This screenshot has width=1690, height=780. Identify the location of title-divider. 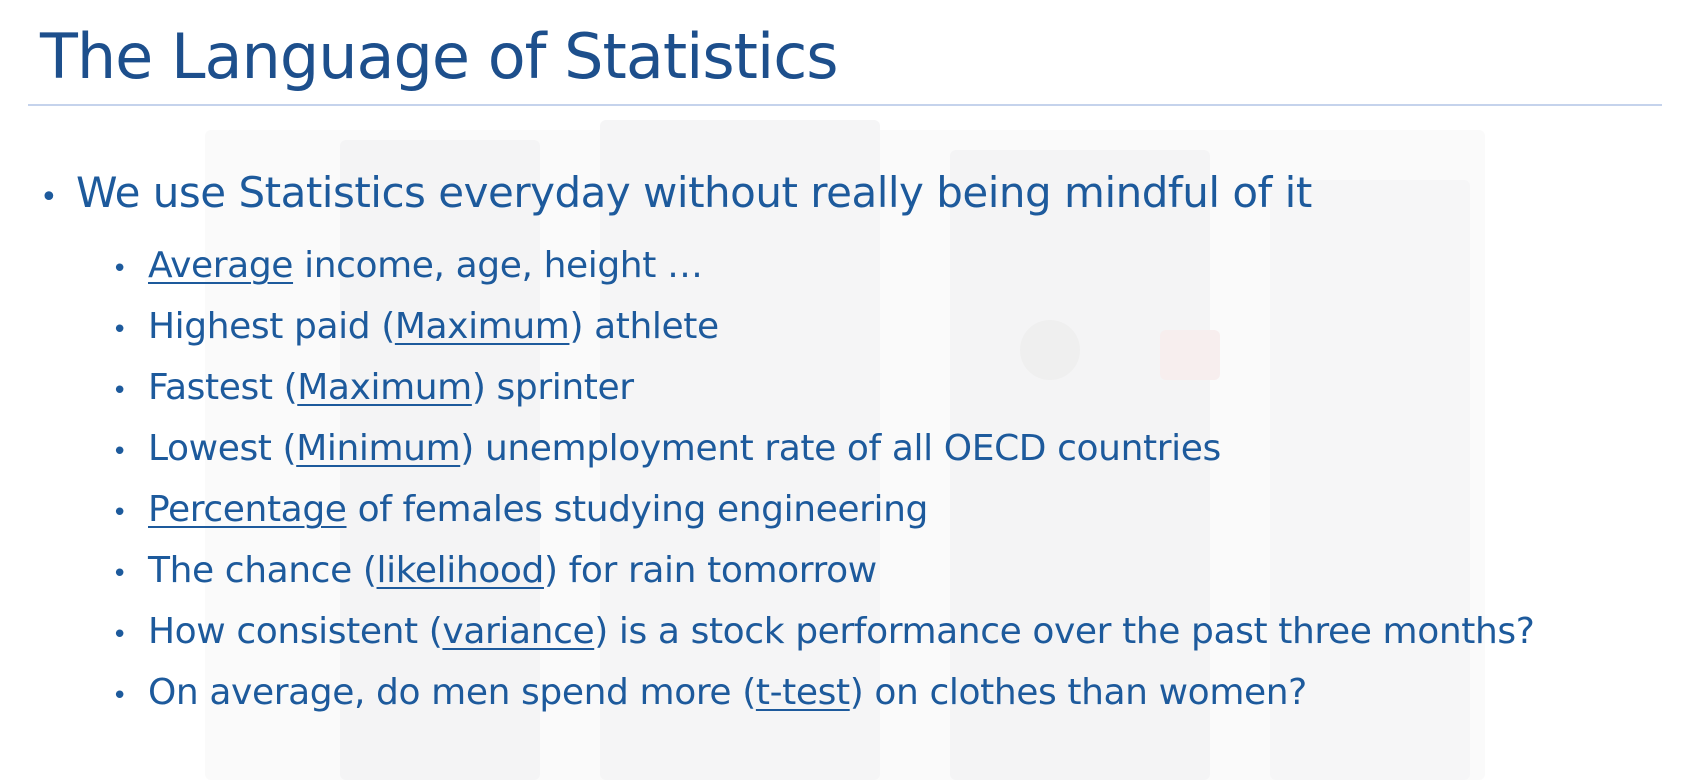
(845, 105).